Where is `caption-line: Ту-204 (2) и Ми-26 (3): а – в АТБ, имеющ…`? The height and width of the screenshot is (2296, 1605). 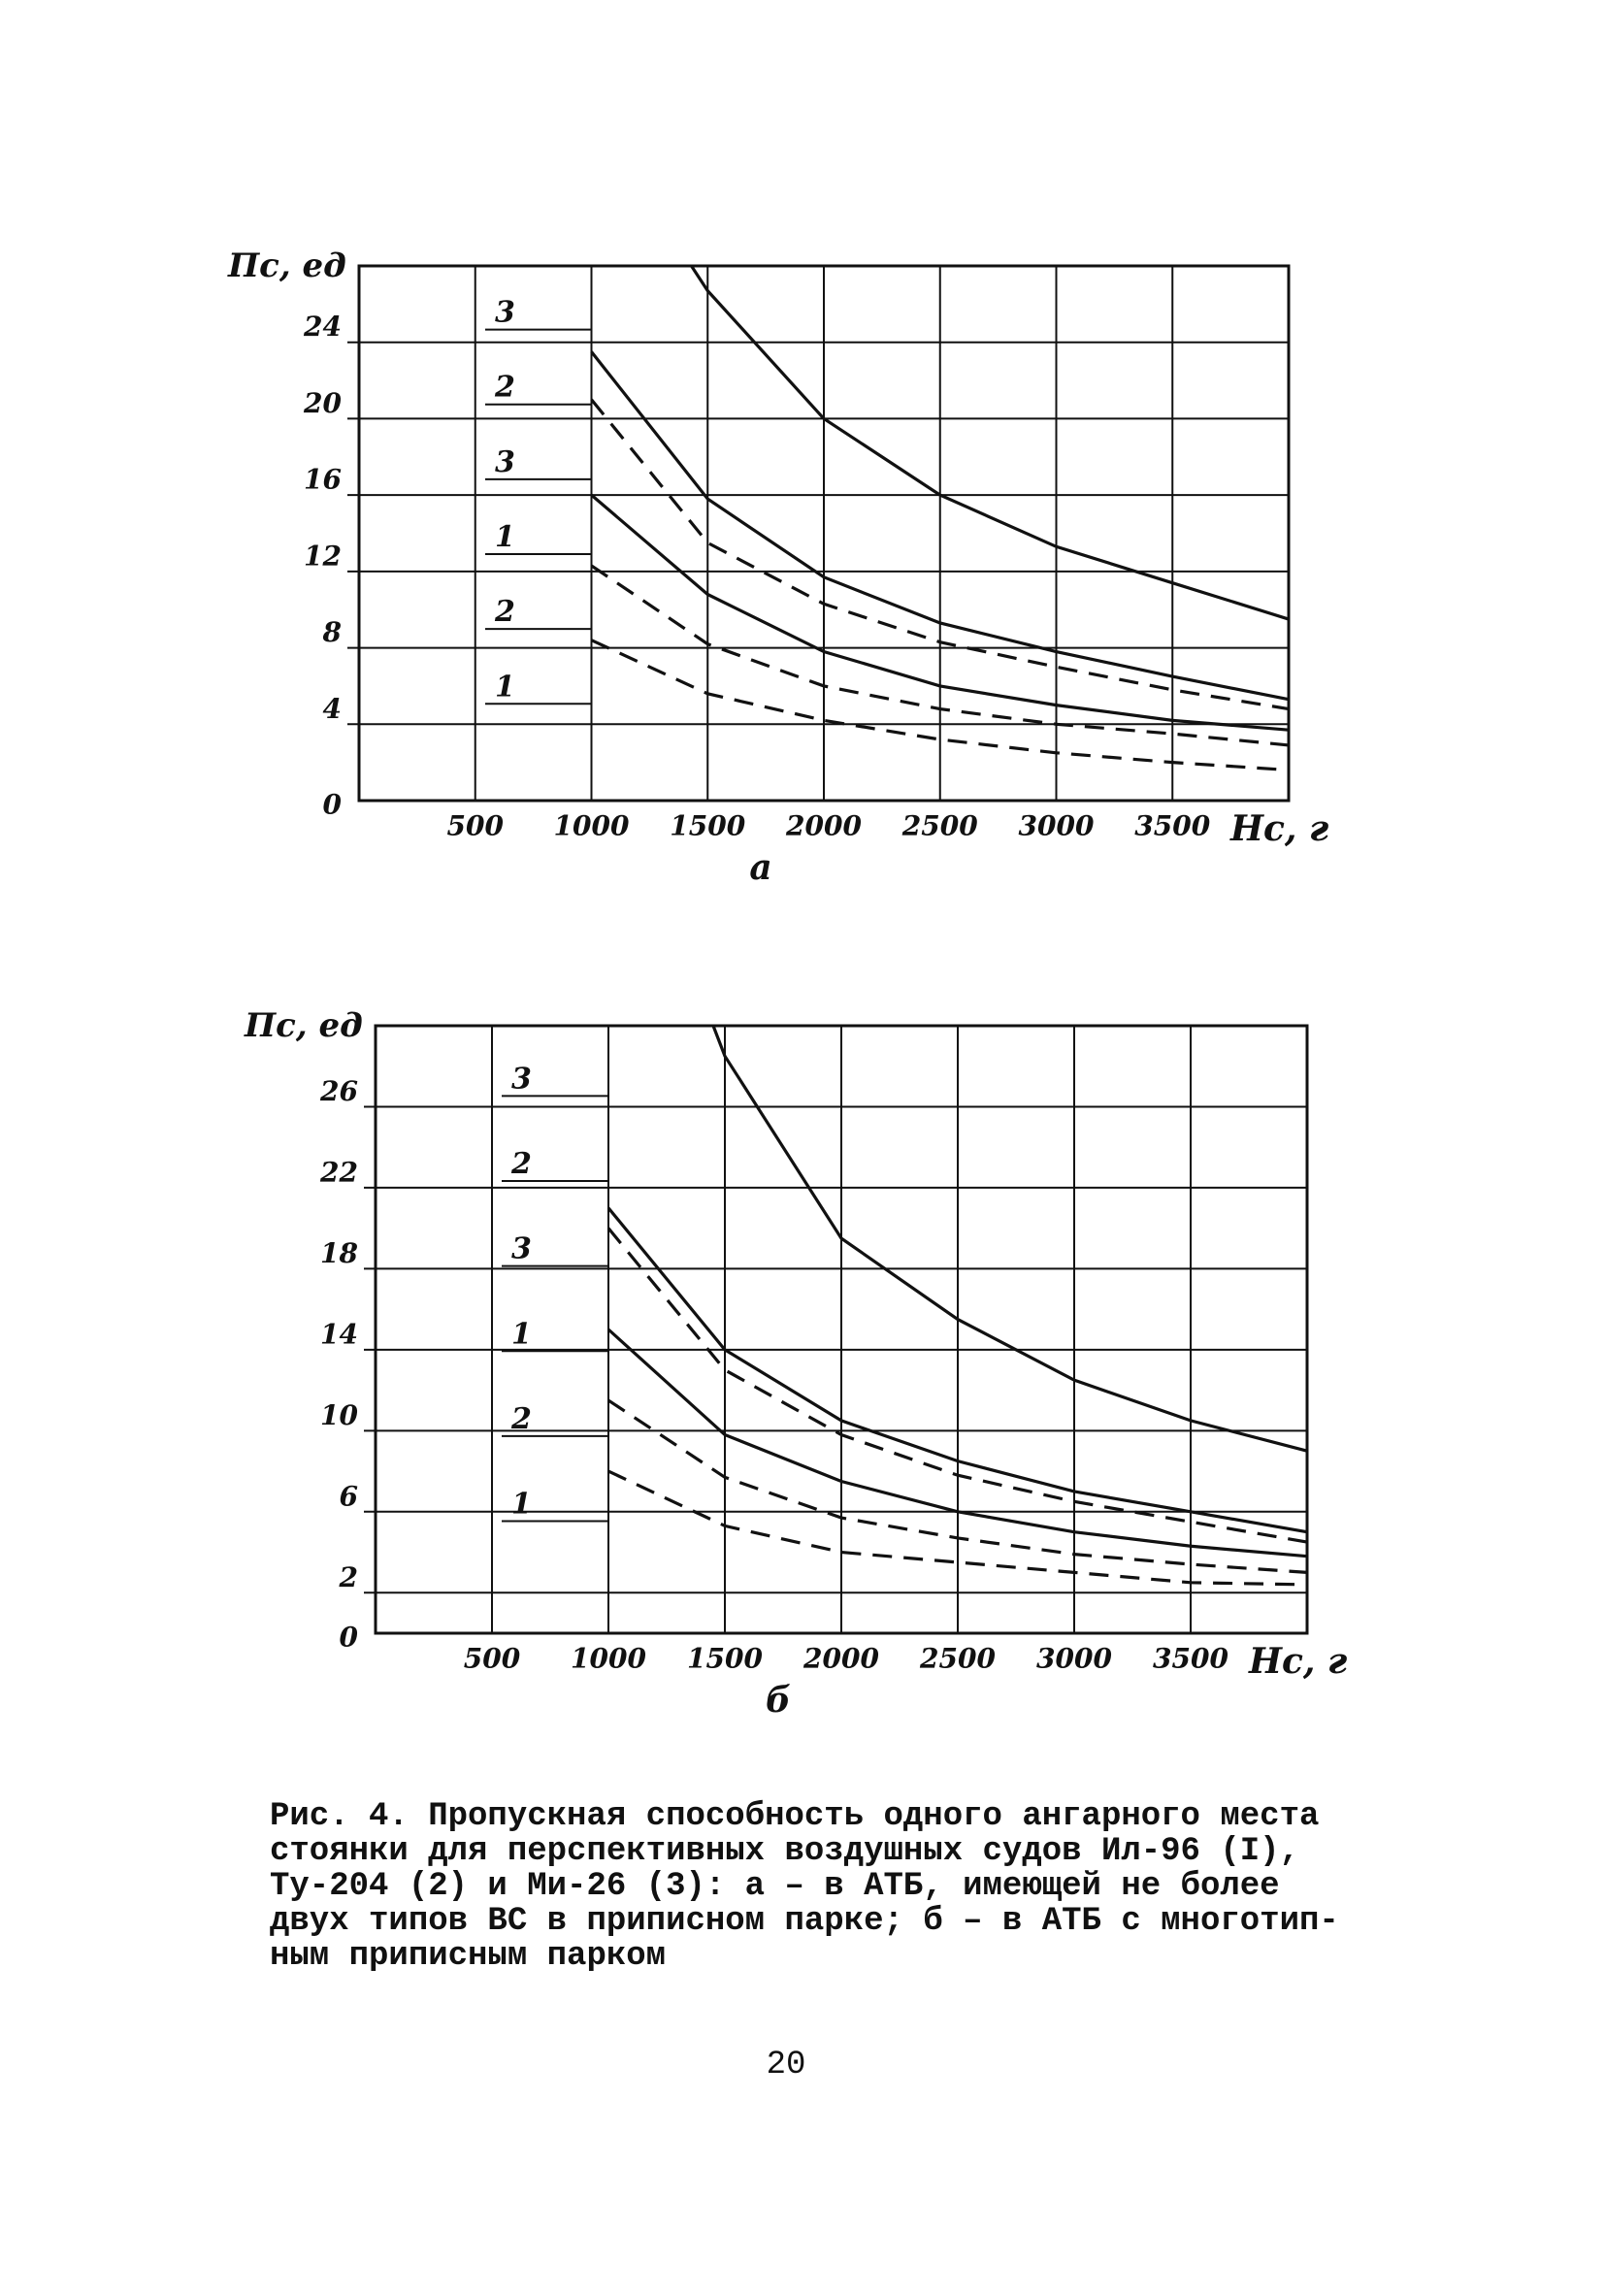
caption-line: Ту-204 (2) и Ми-26 (3): а – в АТБ, имеющ… is located at coordinates (775, 1886).